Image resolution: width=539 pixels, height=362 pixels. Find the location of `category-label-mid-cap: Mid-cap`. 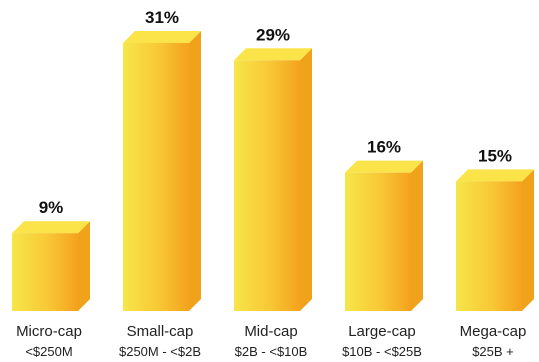

category-label-mid-cap: Mid-cap is located at coordinates (270, 331).